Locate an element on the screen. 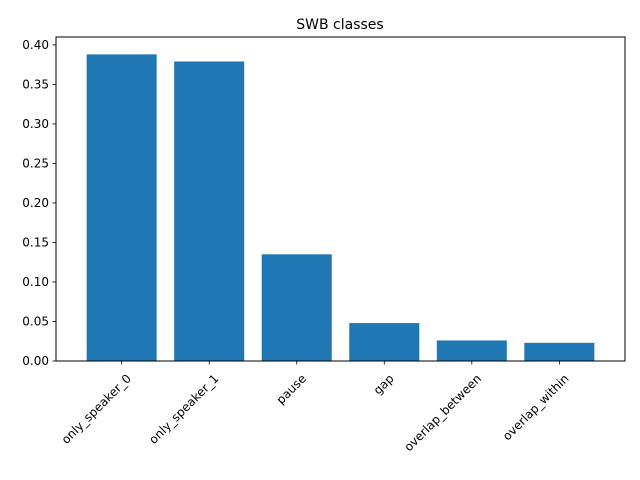 Image resolution: width=640 pixels, height=480 pixels. y-tick-label: 0.10 is located at coordinates (35, 282).